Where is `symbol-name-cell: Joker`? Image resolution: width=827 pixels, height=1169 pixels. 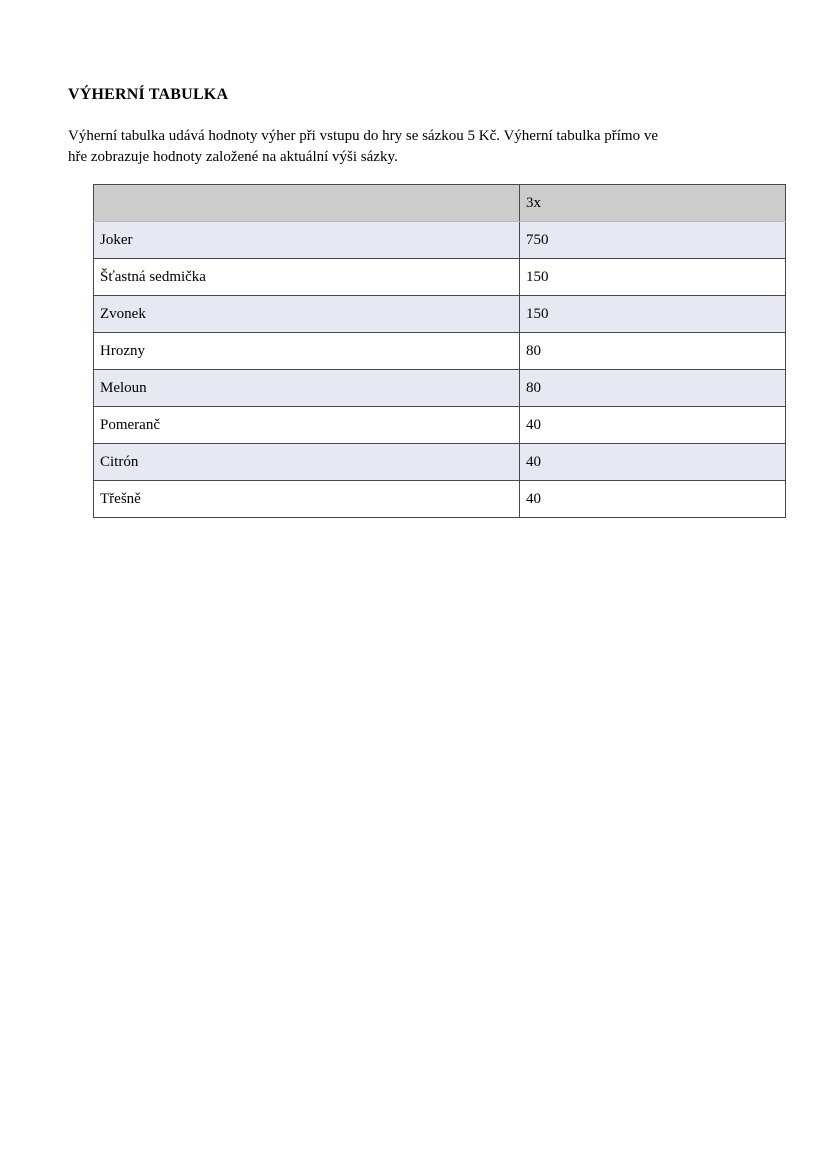 symbol-name-cell: Joker is located at coordinates (306, 240).